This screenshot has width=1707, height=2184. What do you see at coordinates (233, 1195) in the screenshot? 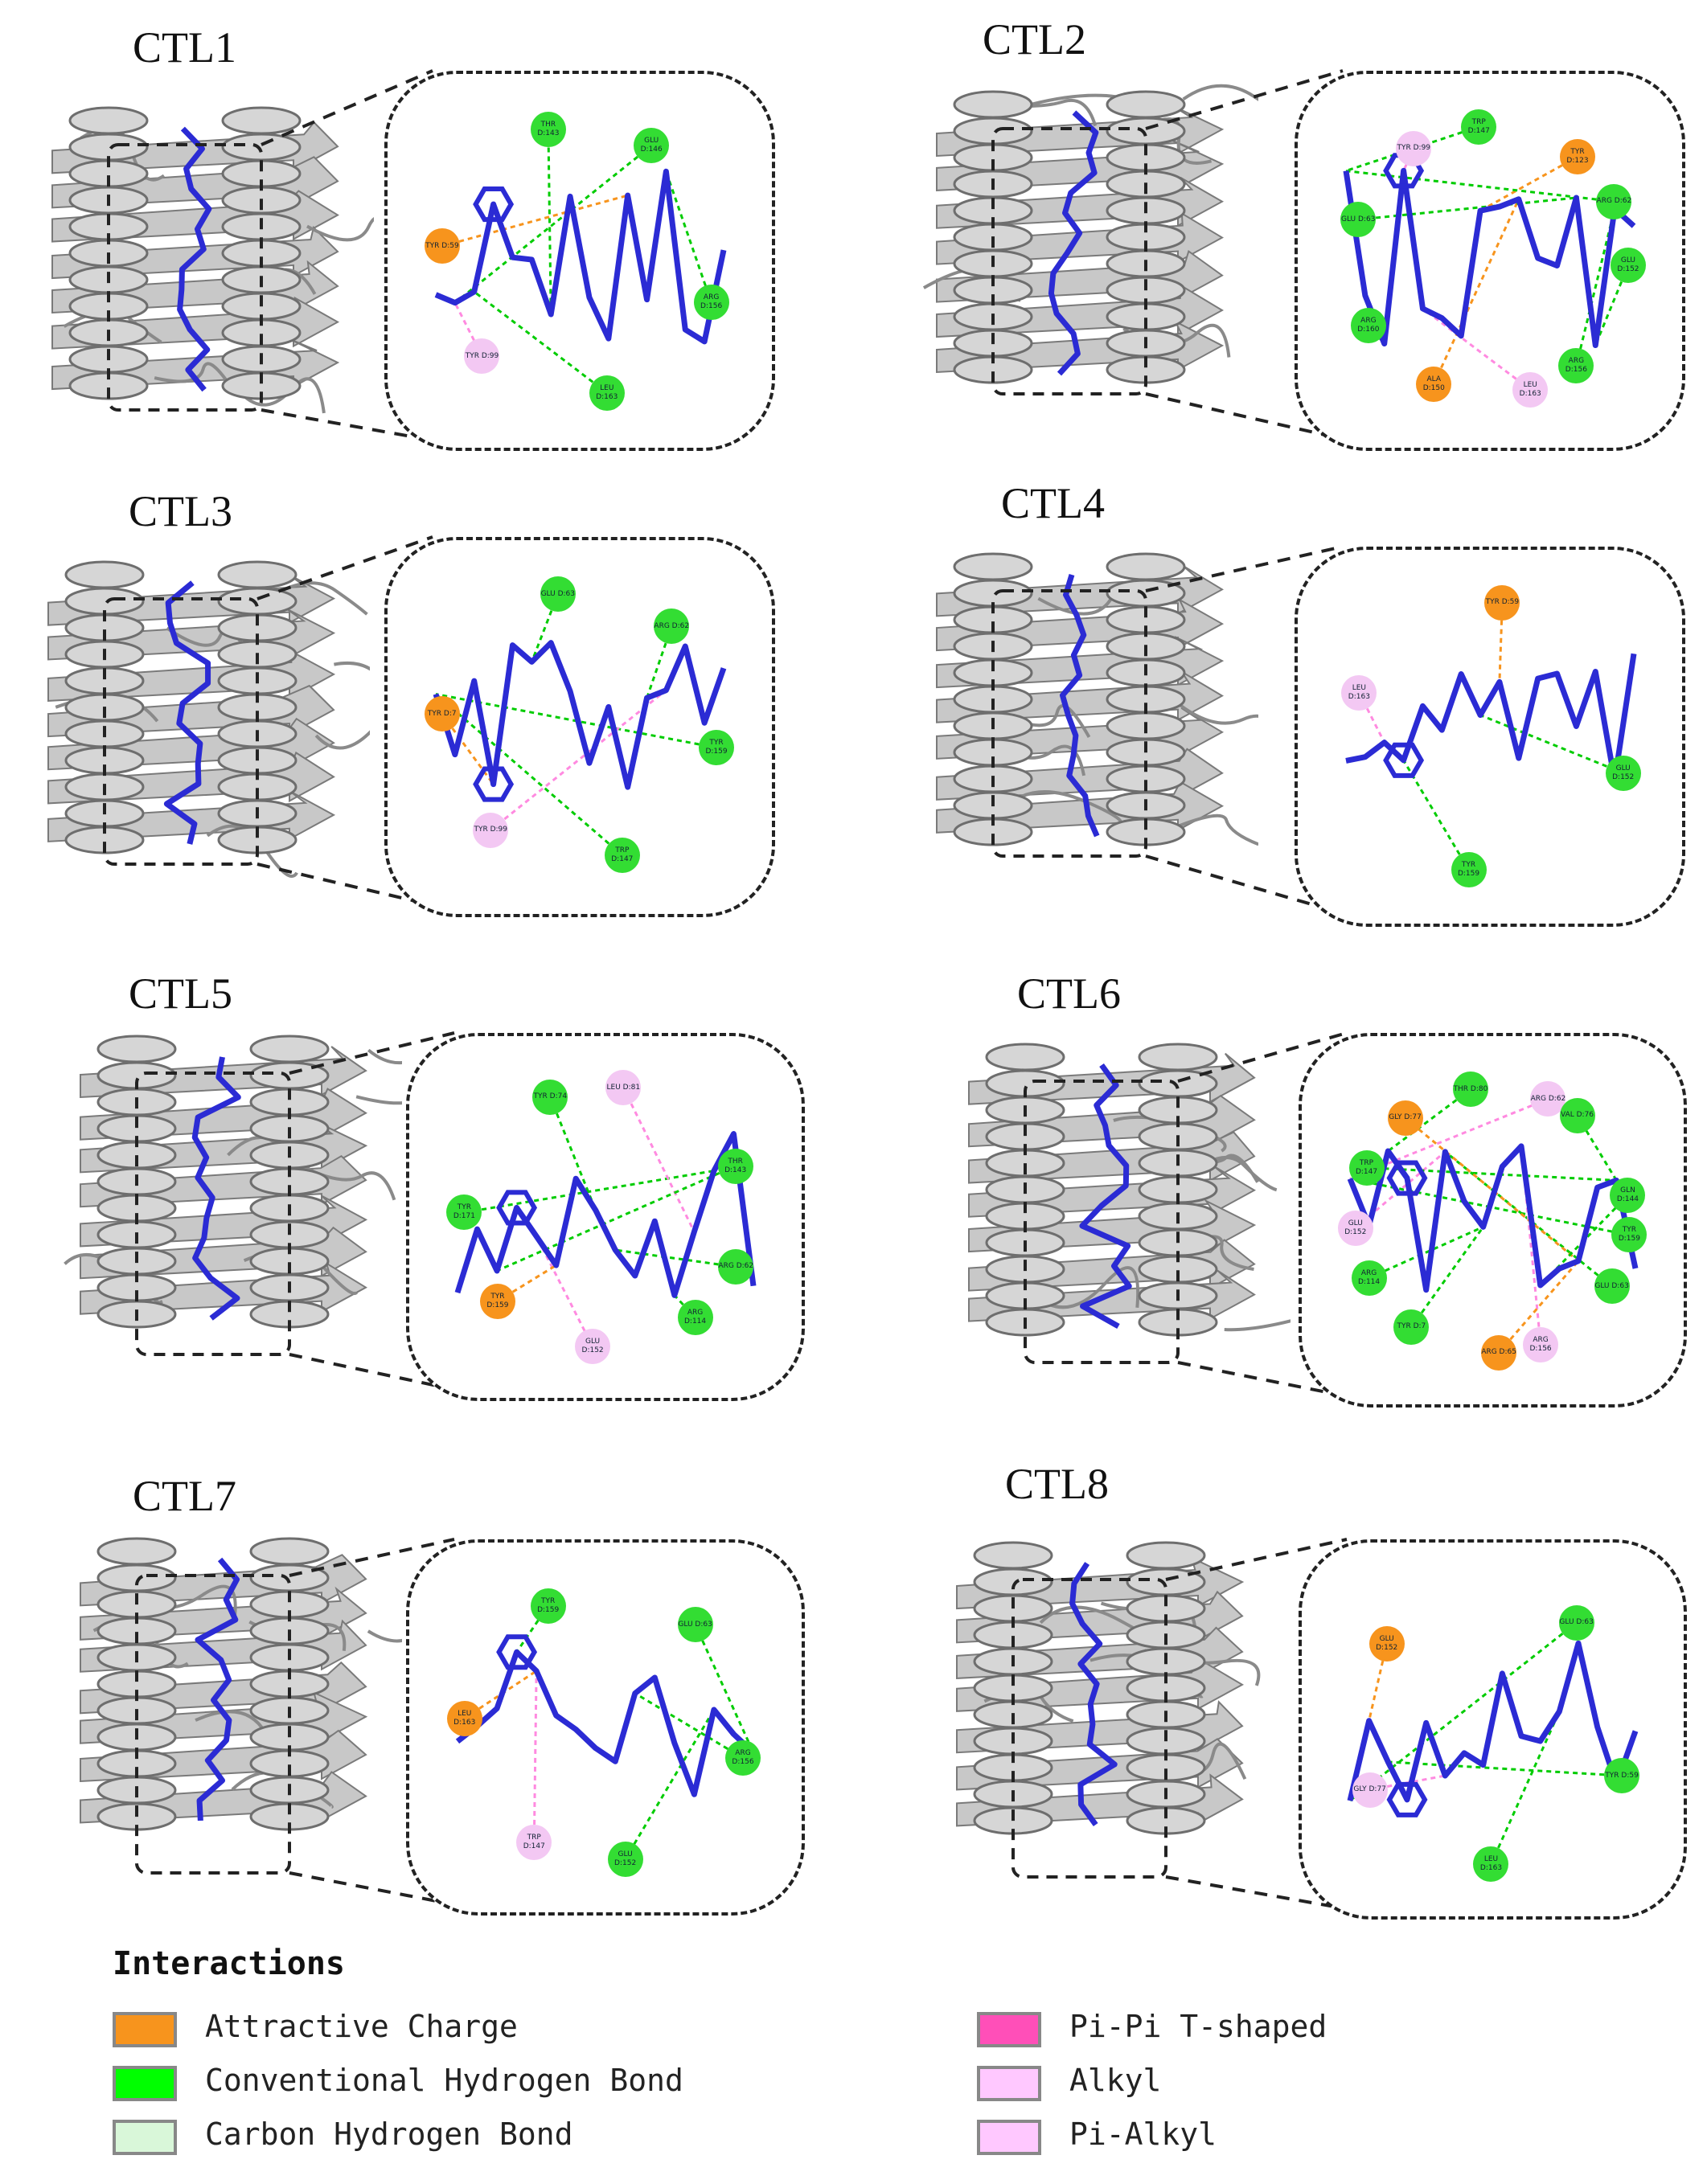
I see `protein-structure-ctl5` at bounding box center [233, 1195].